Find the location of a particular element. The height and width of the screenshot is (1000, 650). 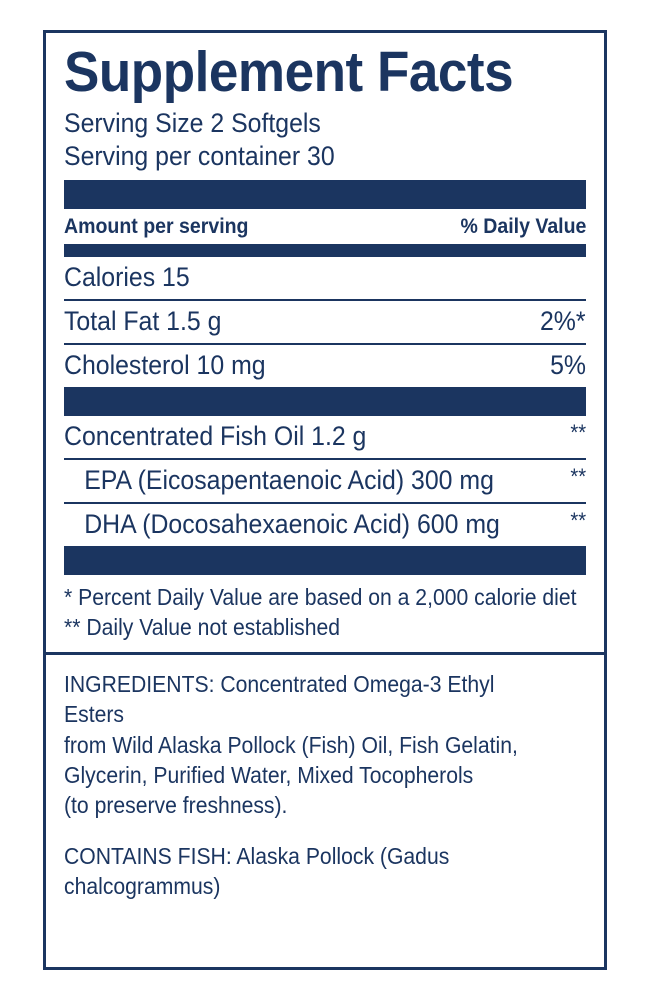

table-row: Concentrated Fish Oil 1.2 g ** is located at coordinates (325, 437).